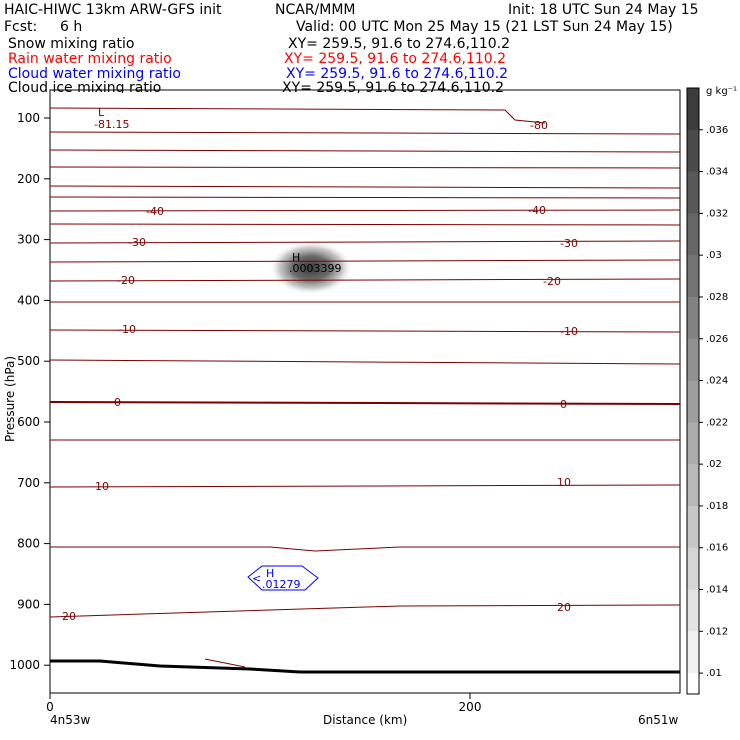 This screenshot has width=740, height=740. Describe the element at coordinates (50, 707) in the screenshot. I see `x-tick-label: 0` at that location.